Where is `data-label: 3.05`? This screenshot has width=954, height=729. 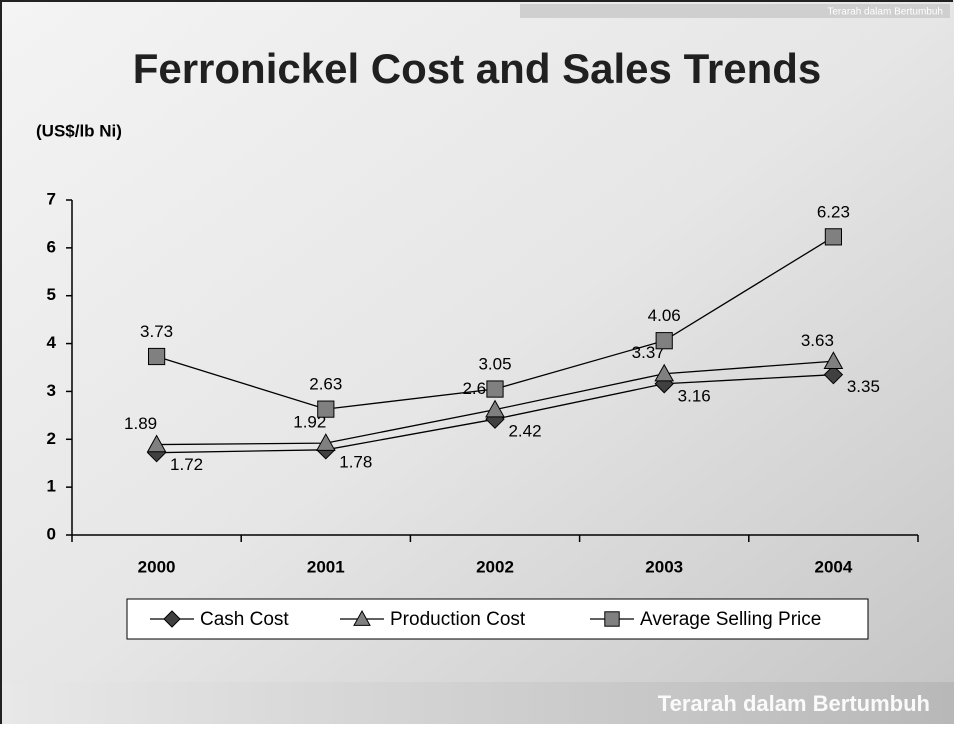 data-label: 3.05 is located at coordinates (494, 364).